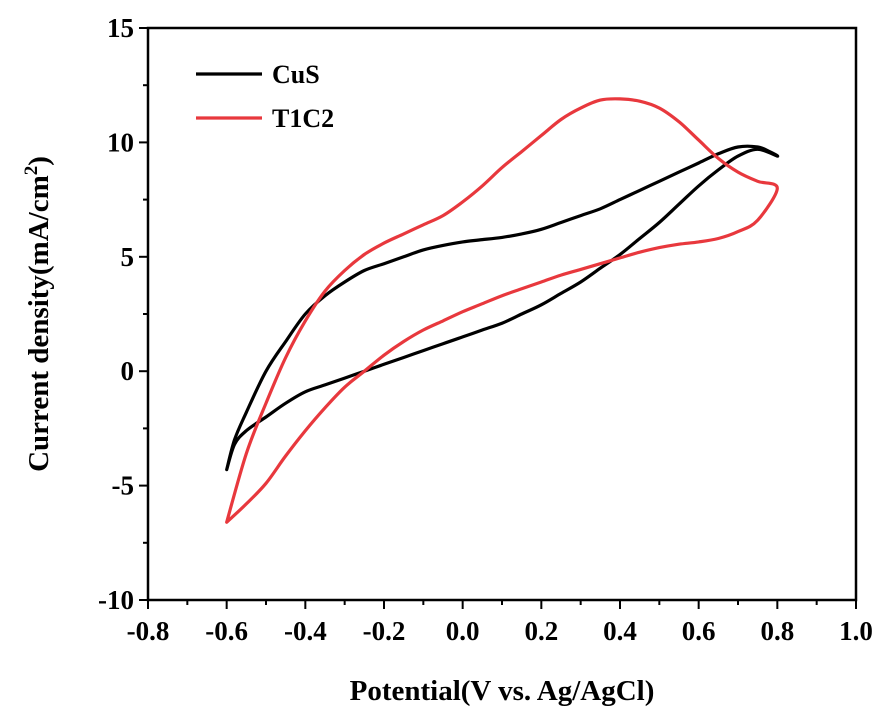  Describe the element at coordinates (502, 691) in the screenshot. I see `x-axis-title: Potential(V vs. Ag/AgCl)` at that location.